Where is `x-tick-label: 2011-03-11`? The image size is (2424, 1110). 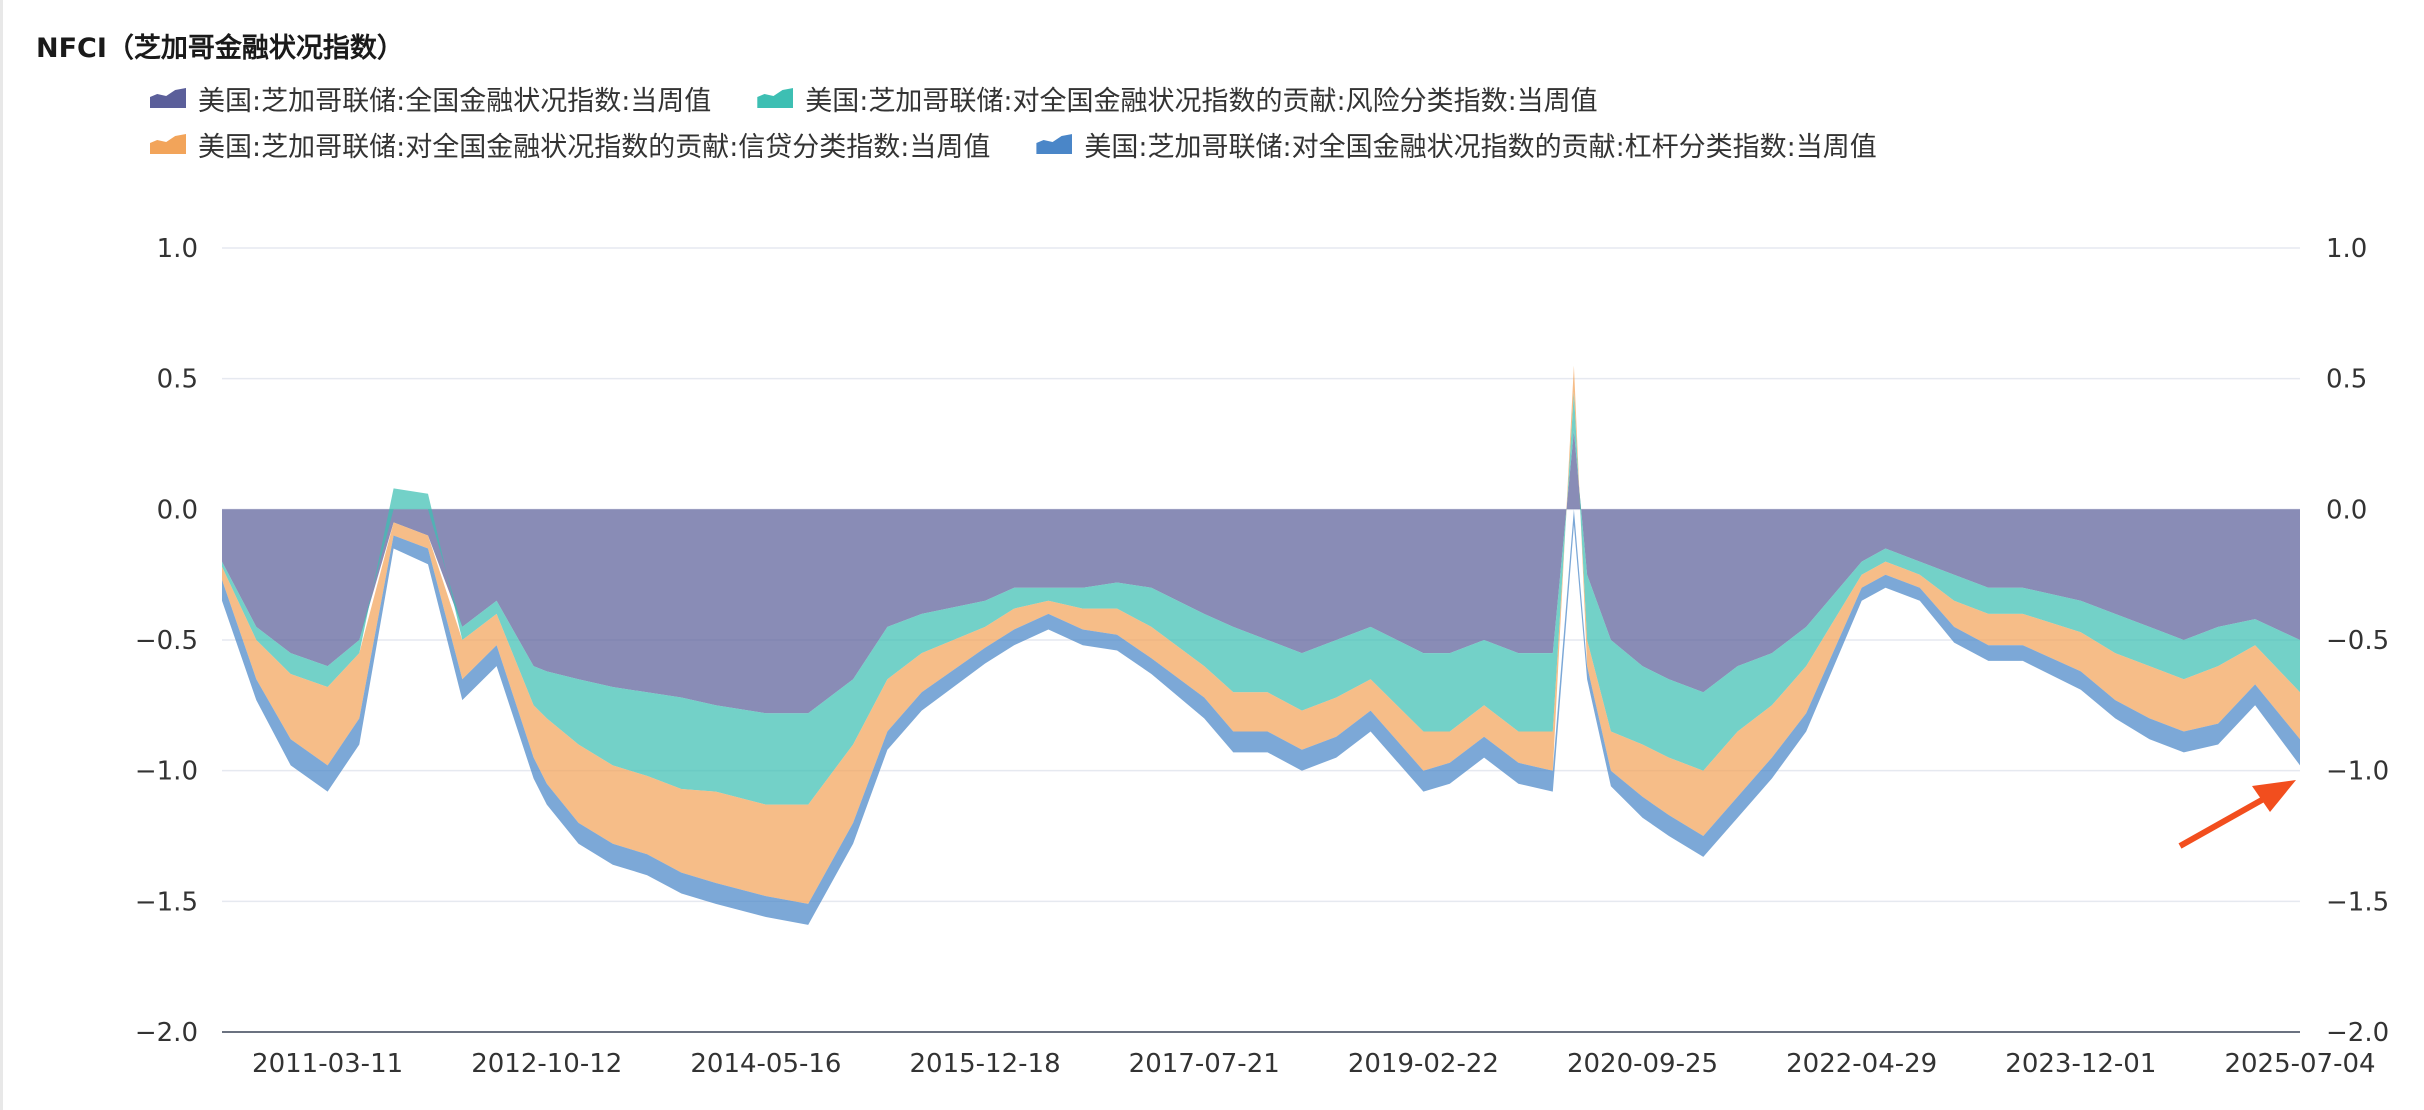
x-tick-label: 2011-03-11 is located at coordinates (327, 1064).